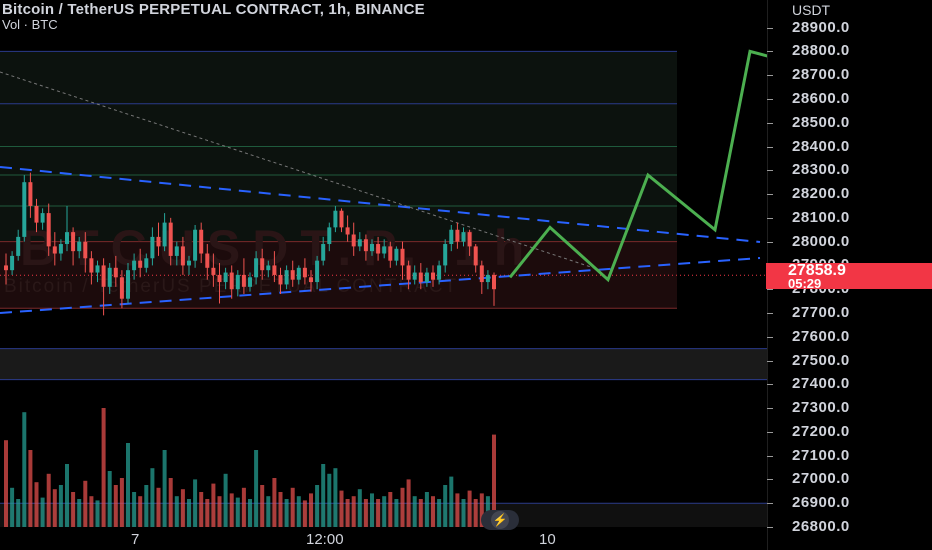 This screenshot has height=550, width=932. What do you see at coordinates (821, 122) in the screenshot?
I see `price-tick-label: 28500.0` at bounding box center [821, 122].